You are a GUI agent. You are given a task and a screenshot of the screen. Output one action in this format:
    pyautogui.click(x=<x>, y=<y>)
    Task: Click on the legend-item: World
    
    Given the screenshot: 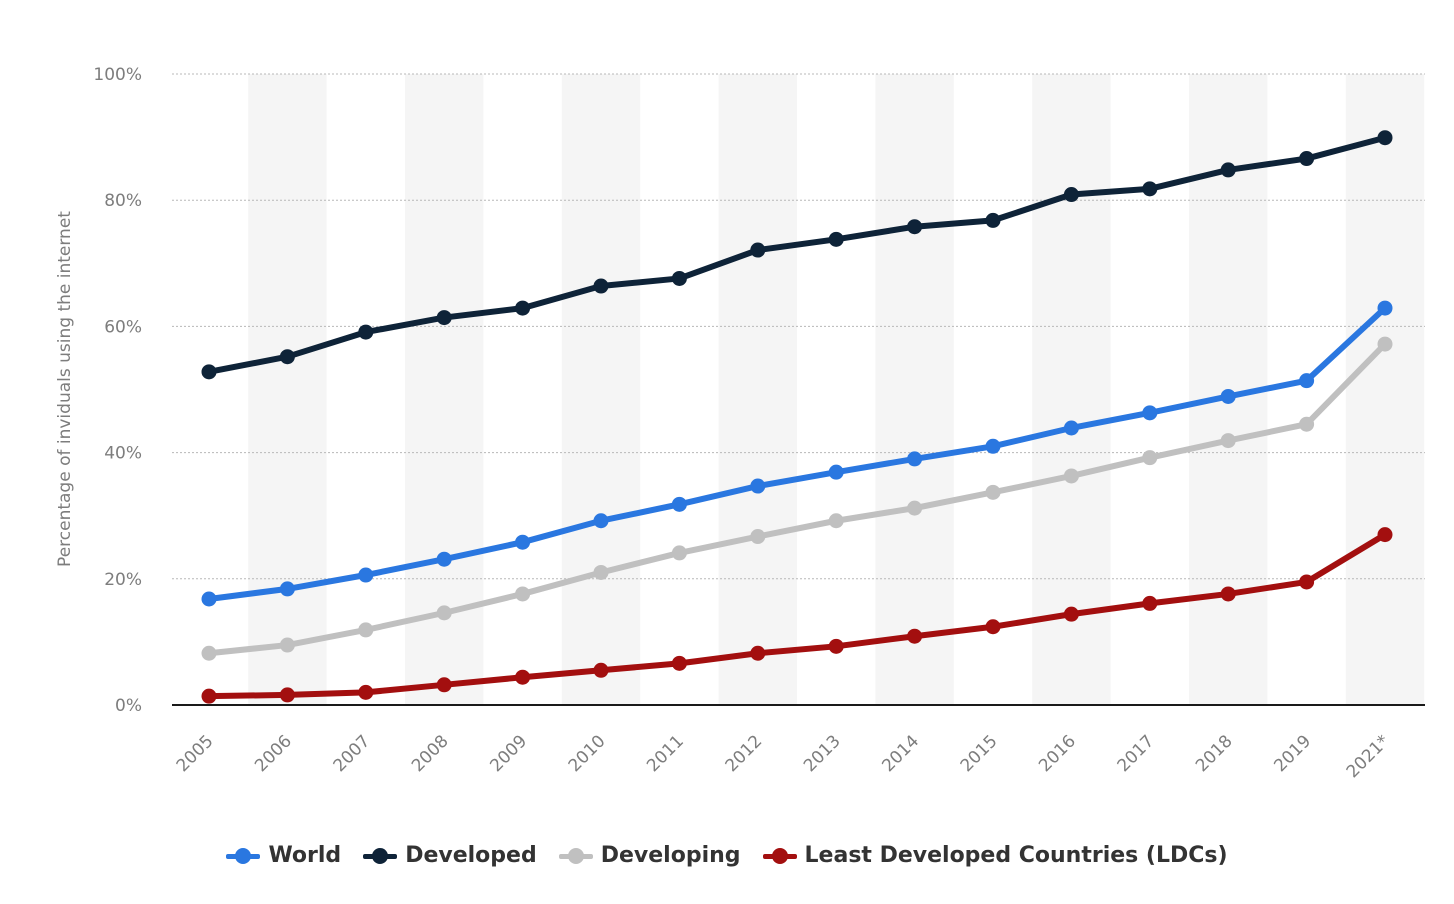 What is the action you would take?
    pyautogui.click(x=283, y=855)
    